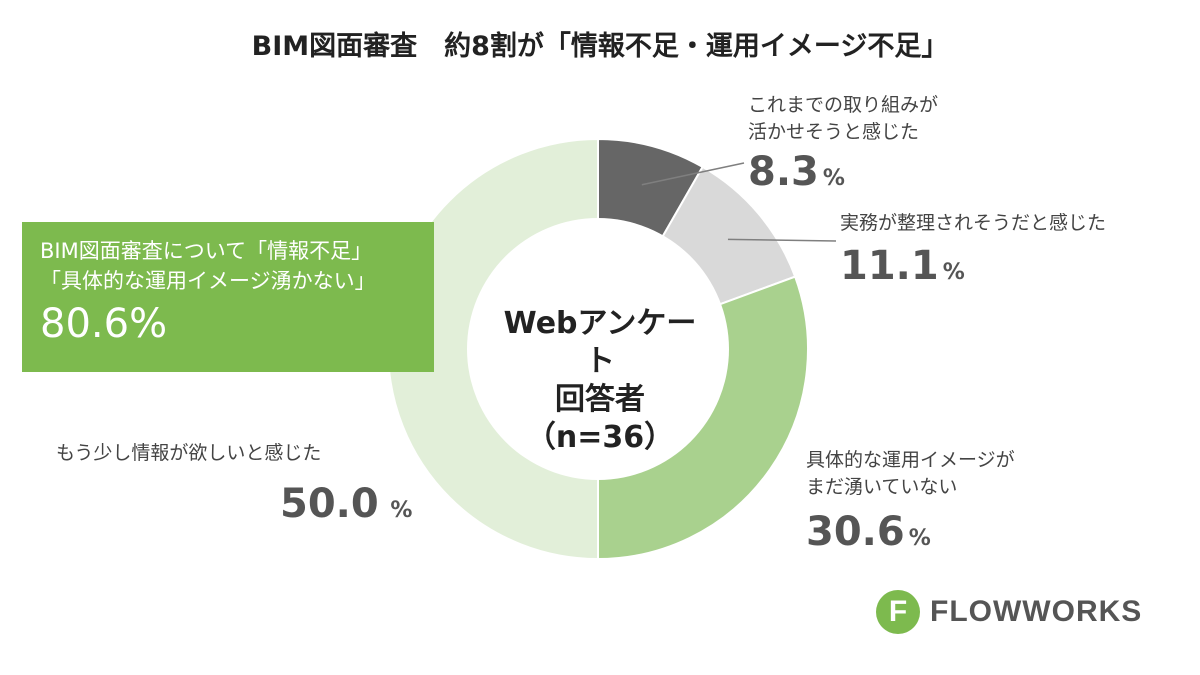 The width and height of the screenshot is (1200, 675). I want to click on segment-value-2-number: 30.6, so click(855, 532).